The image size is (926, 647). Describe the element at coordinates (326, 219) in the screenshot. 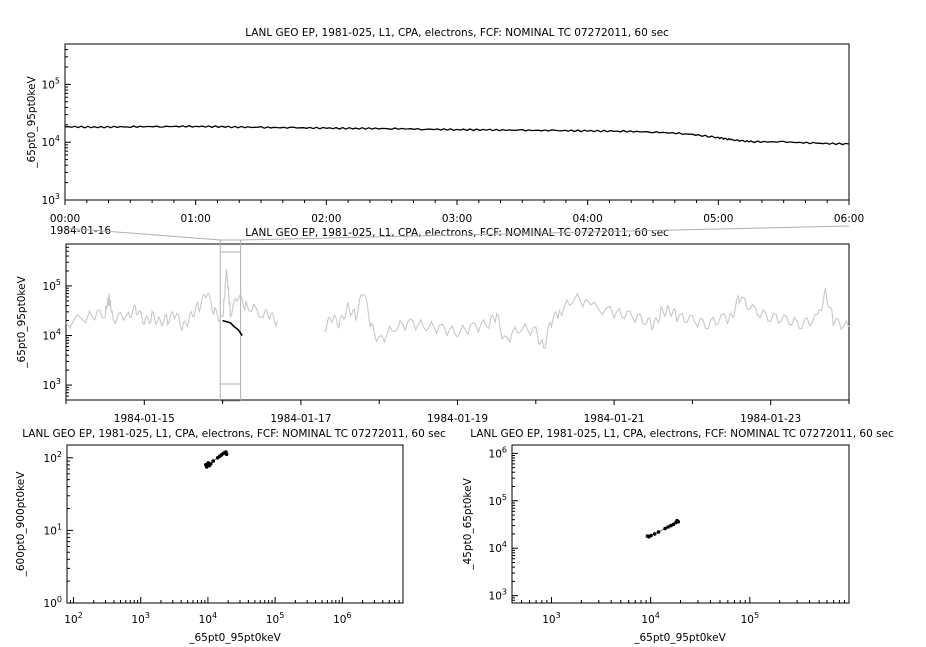

I see `top-x-tick-label: 02:00` at that location.